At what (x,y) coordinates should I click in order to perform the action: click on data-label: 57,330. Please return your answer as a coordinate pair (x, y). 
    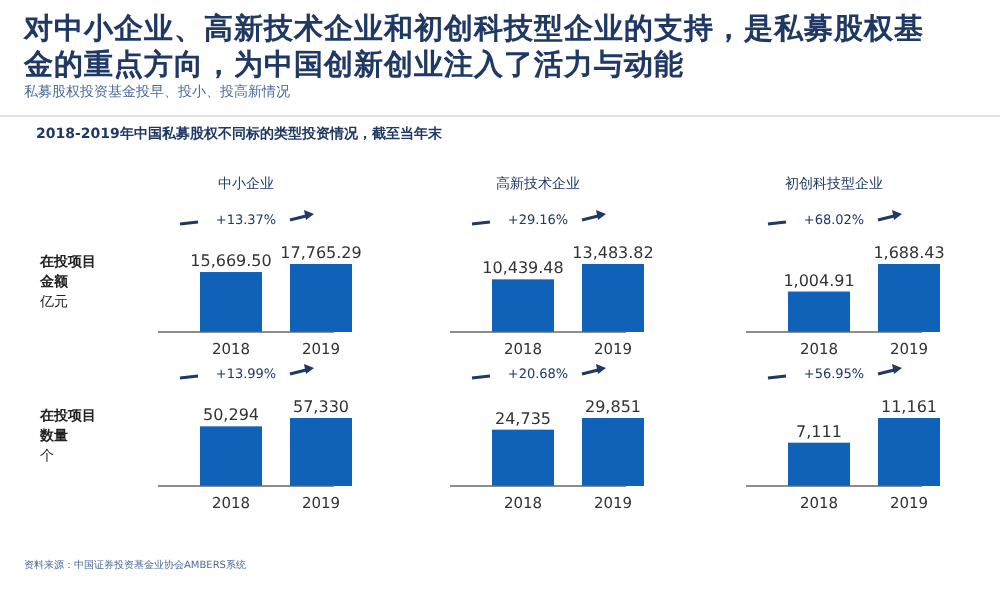
    Looking at the image, I should click on (321, 407).